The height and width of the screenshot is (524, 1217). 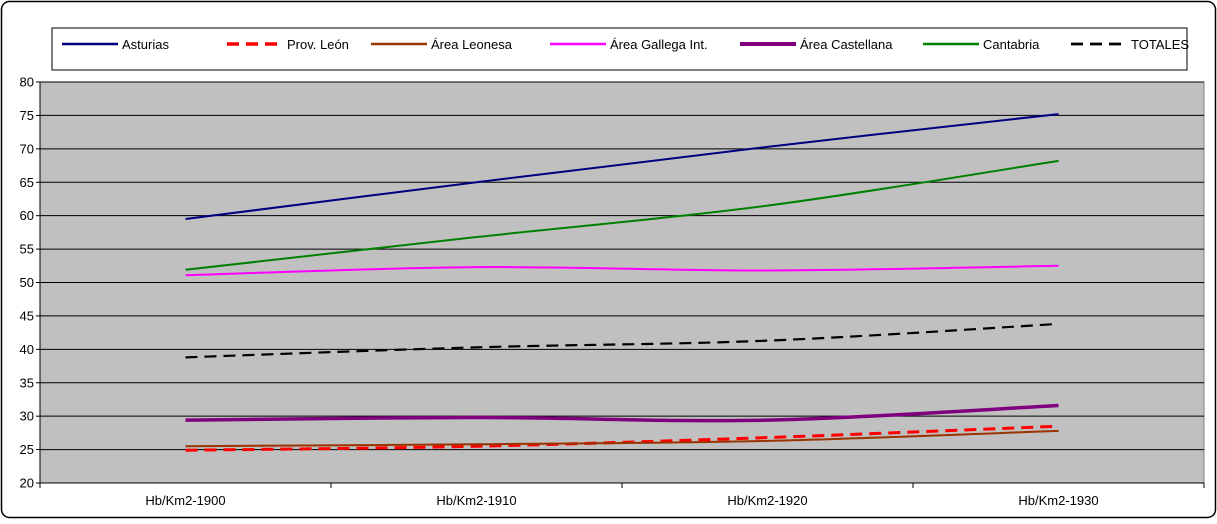 I want to click on legend-label-area-leonesa: Área Leonesa, so click(x=472, y=44).